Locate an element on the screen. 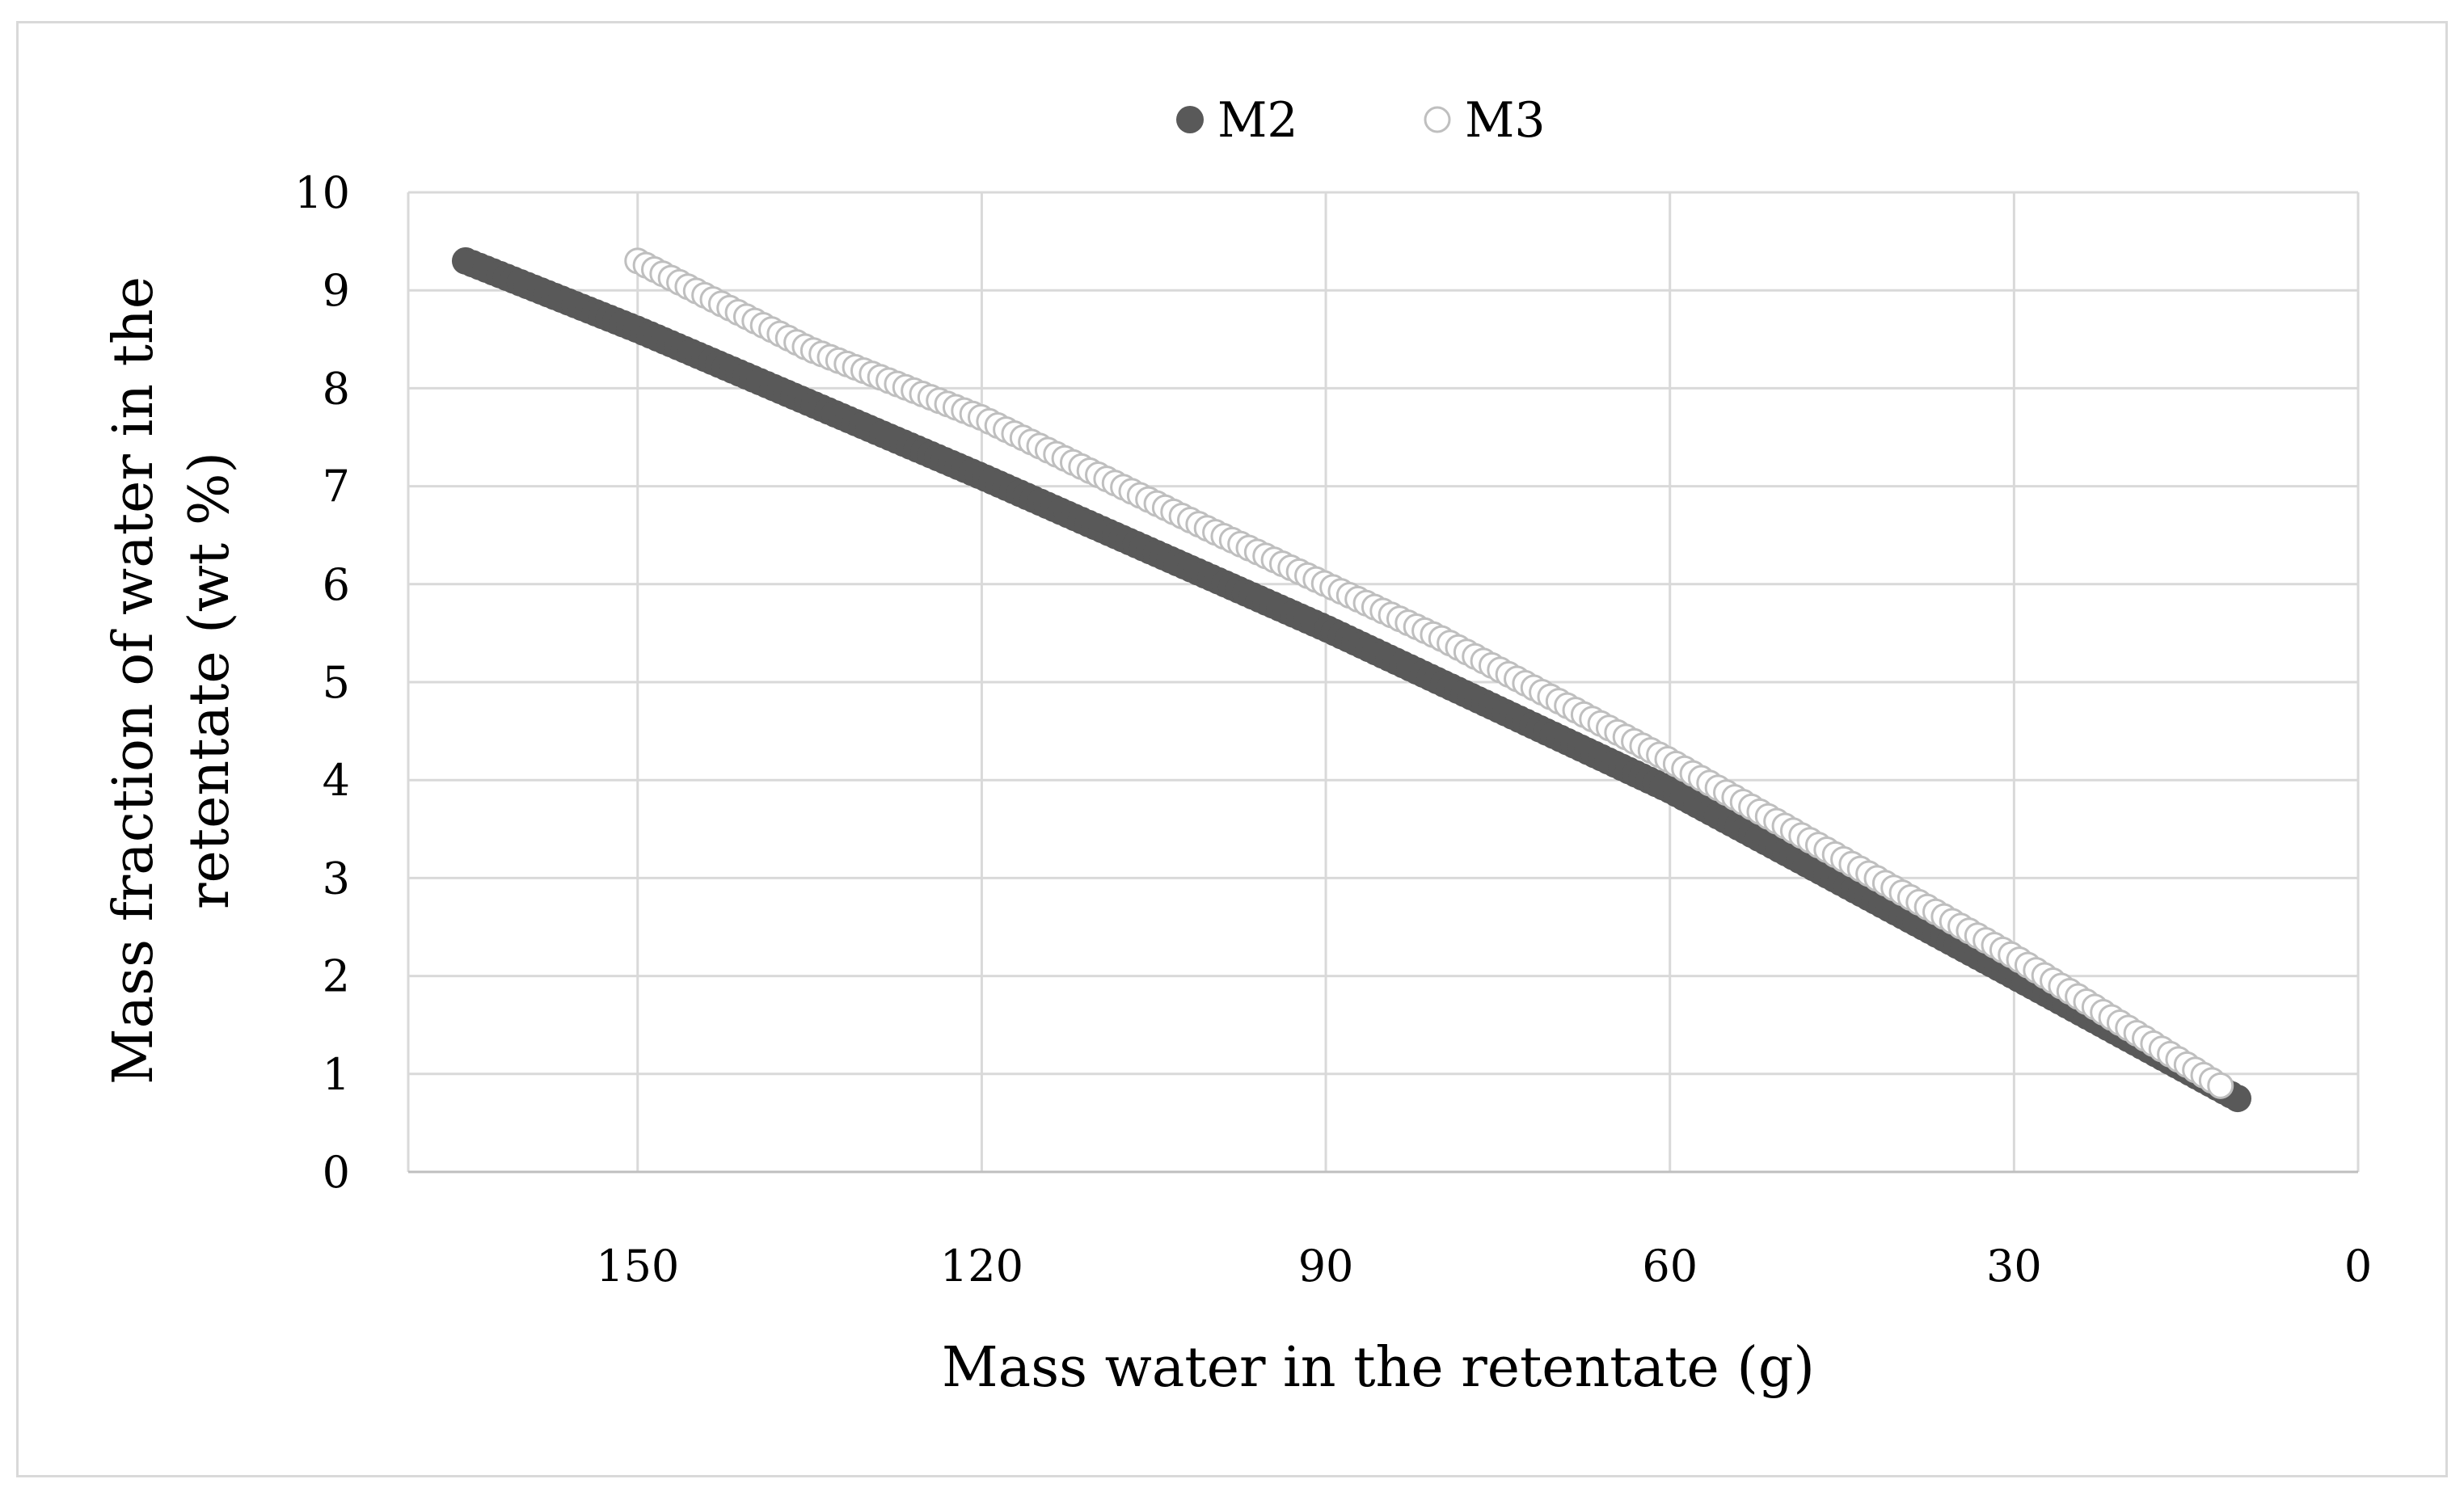 The width and height of the screenshot is (2464, 1496). y-tick-label: 6 is located at coordinates (336, 584).